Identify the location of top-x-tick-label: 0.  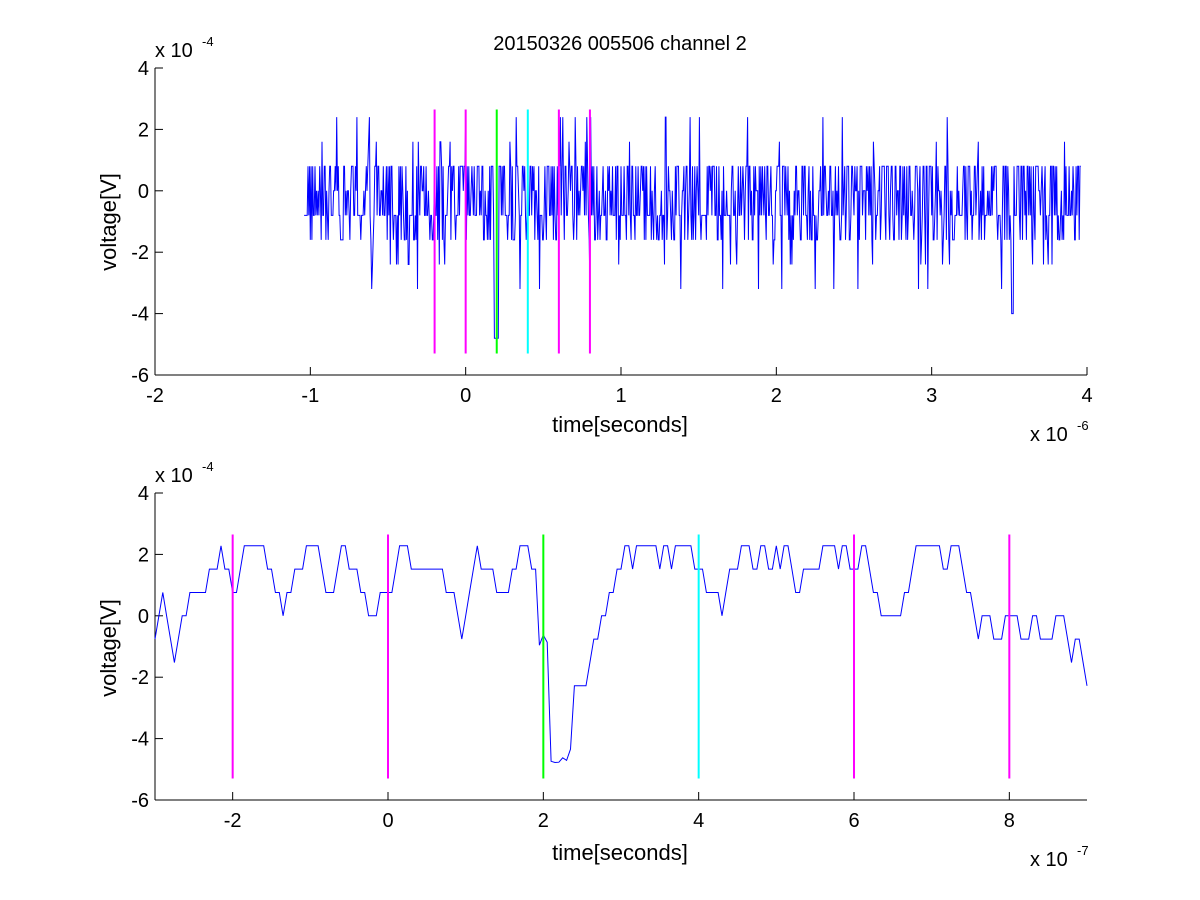
(465, 396).